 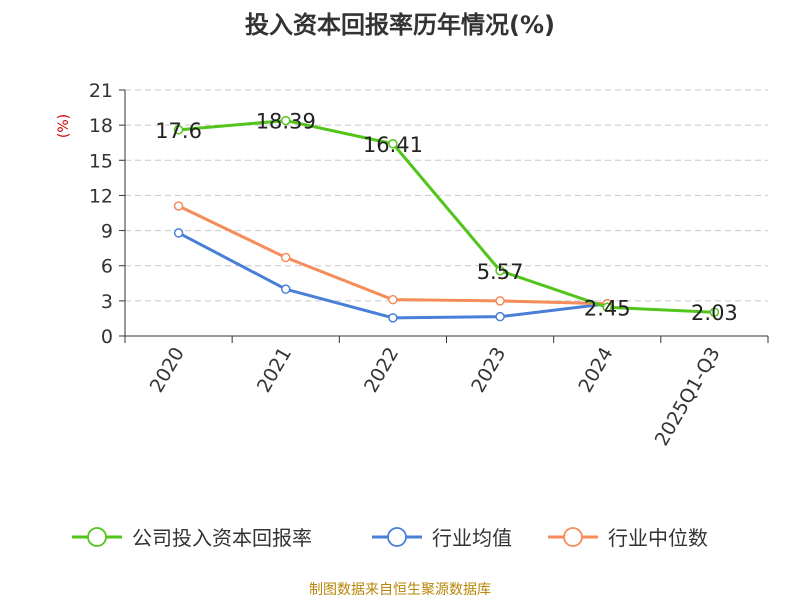 What do you see at coordinates (595, 370) in the screenshot?
I see `x-tick-label-4: 2024` at bounding box center [595, 370].